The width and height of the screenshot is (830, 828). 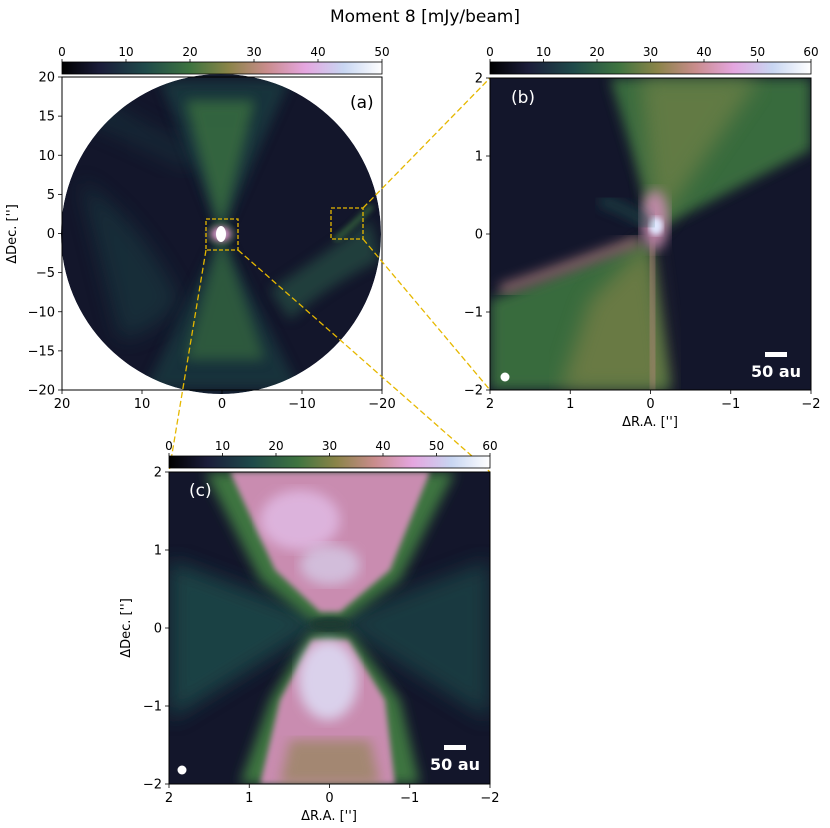 I want to click on colorbar-a-ticks: 0 10 20 30 40 50, so click(x=224, y=53).